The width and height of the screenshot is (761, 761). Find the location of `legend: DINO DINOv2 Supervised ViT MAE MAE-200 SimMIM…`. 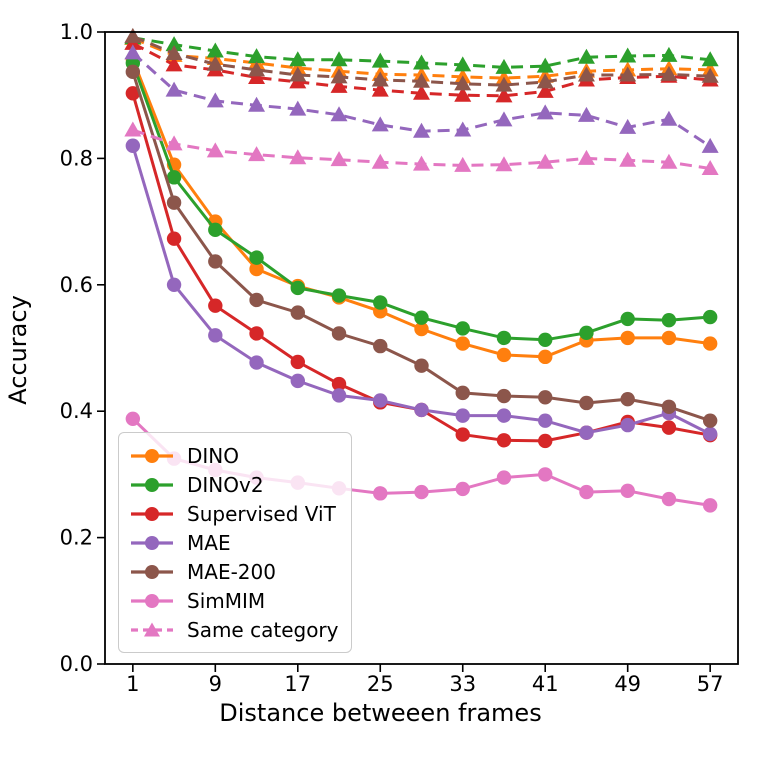

legend: DINO DINOv2 Supervised ViT MAE MAE-200 SimMIM… is located at coordinates (235, 542).